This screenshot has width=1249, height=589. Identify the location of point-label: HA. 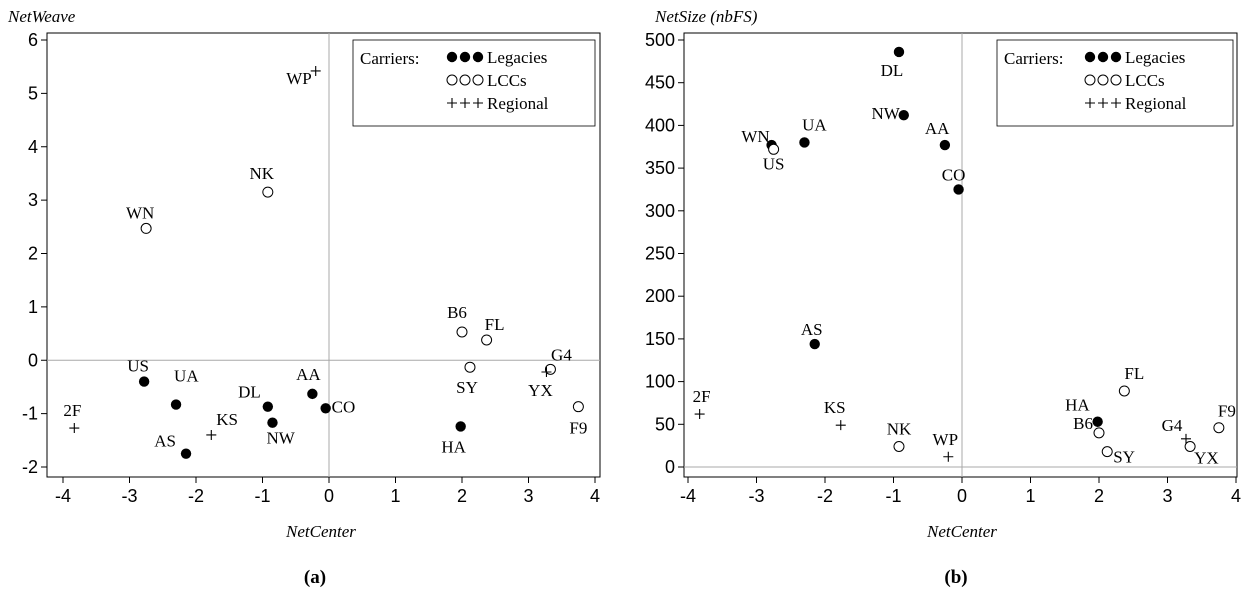
(1077, 405).